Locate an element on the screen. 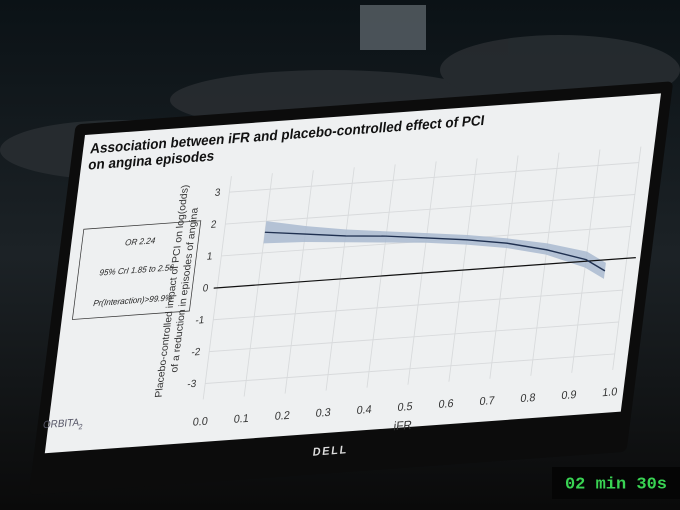 Image resolution: width=680 pixels, height=510 pixels. annotation-box is located at coordinates (136, 270).